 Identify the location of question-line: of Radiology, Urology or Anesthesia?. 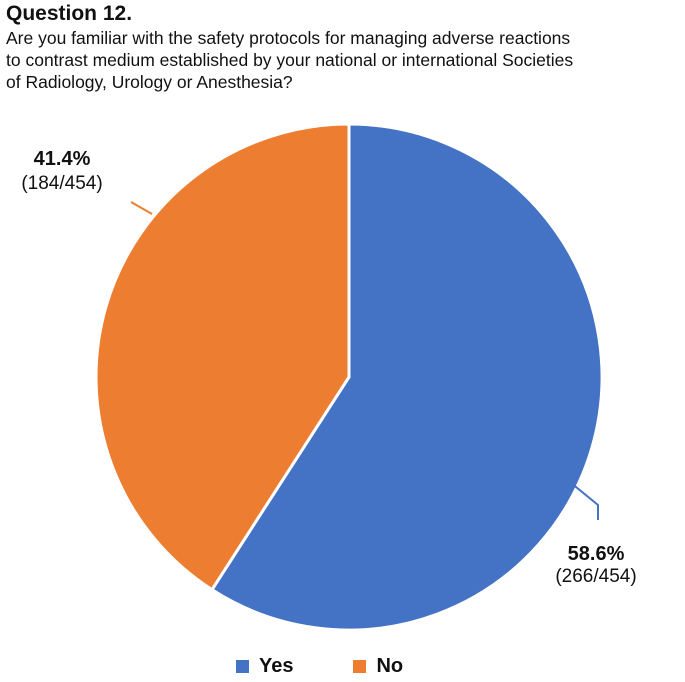
(149, 82).